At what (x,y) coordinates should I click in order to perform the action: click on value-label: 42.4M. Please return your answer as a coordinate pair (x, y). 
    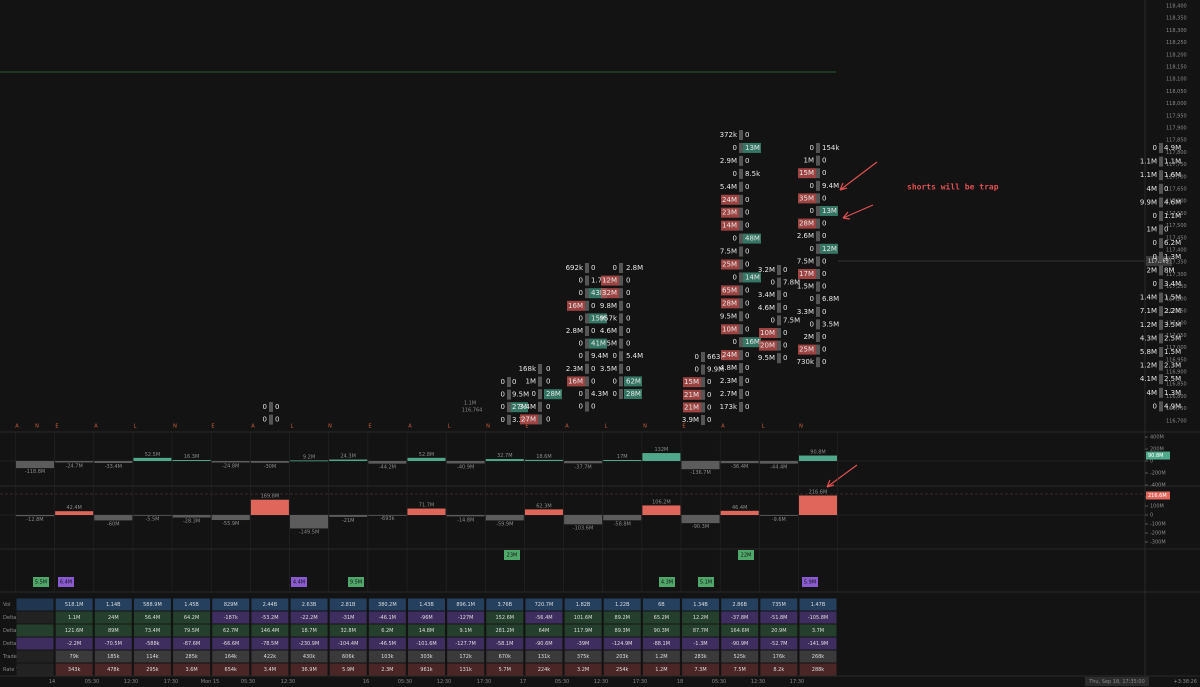
    Looking at the image, I should click on (73, 508).